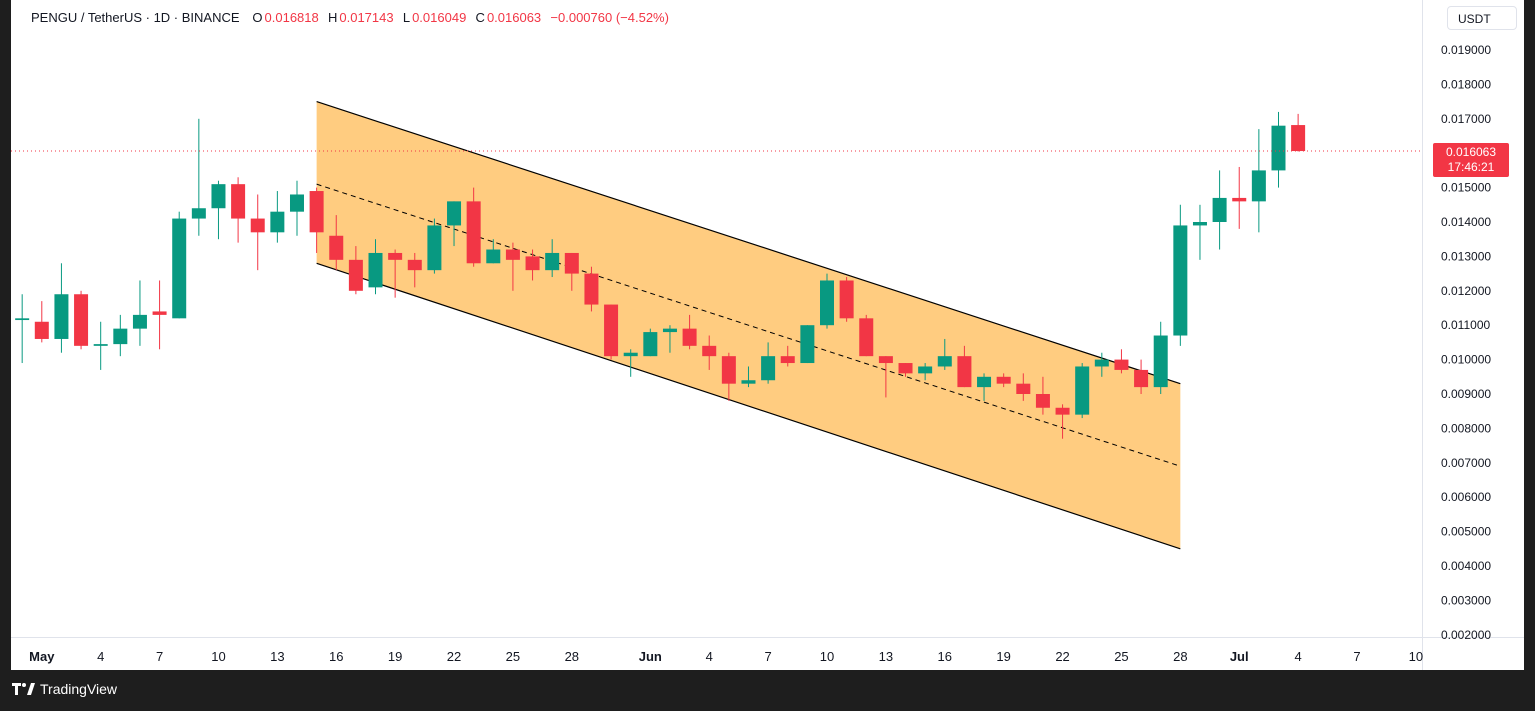  Describe the element at coordinates (1239, 656) in the screenshot. I see `x-tick-label: Jul` at that location.